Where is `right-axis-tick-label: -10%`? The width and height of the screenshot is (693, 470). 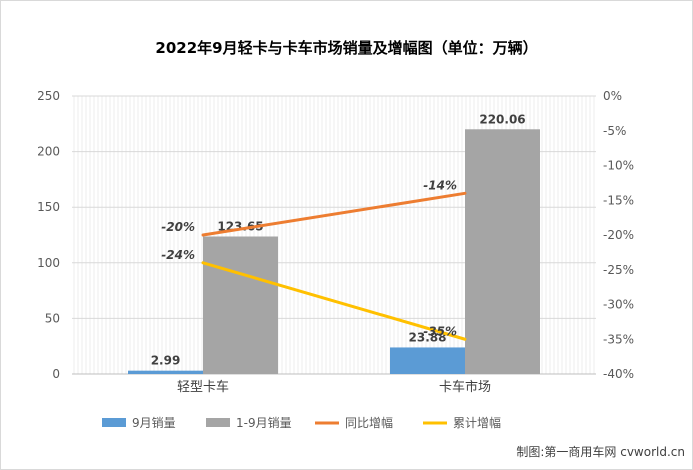 right-axis-tick-label: -10% is located at coordinates (618, 166).